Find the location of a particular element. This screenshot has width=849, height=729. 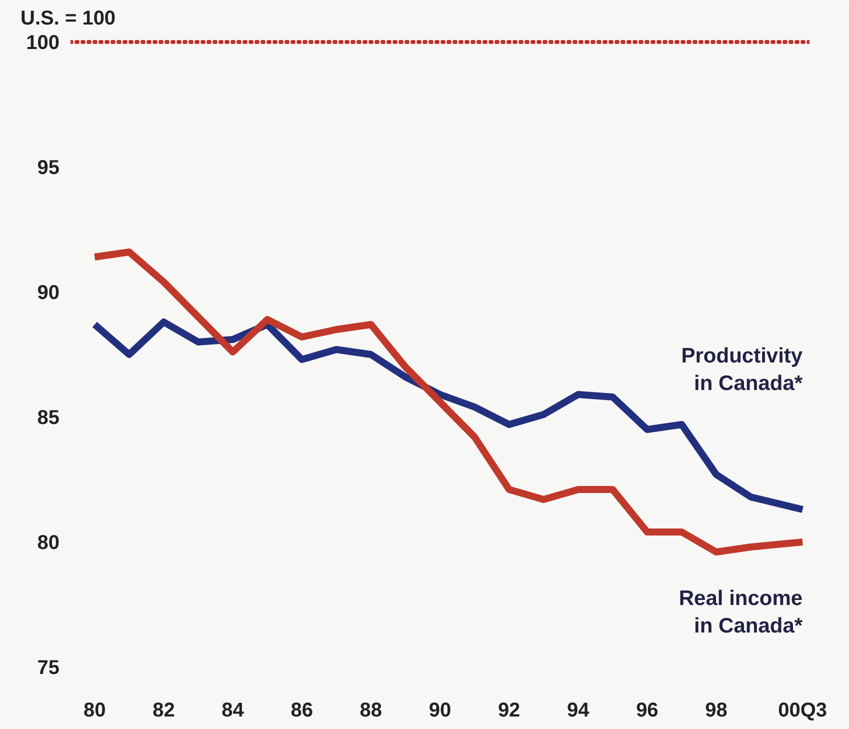

x-tick-label: 88 is located at coordinates (371, 711).